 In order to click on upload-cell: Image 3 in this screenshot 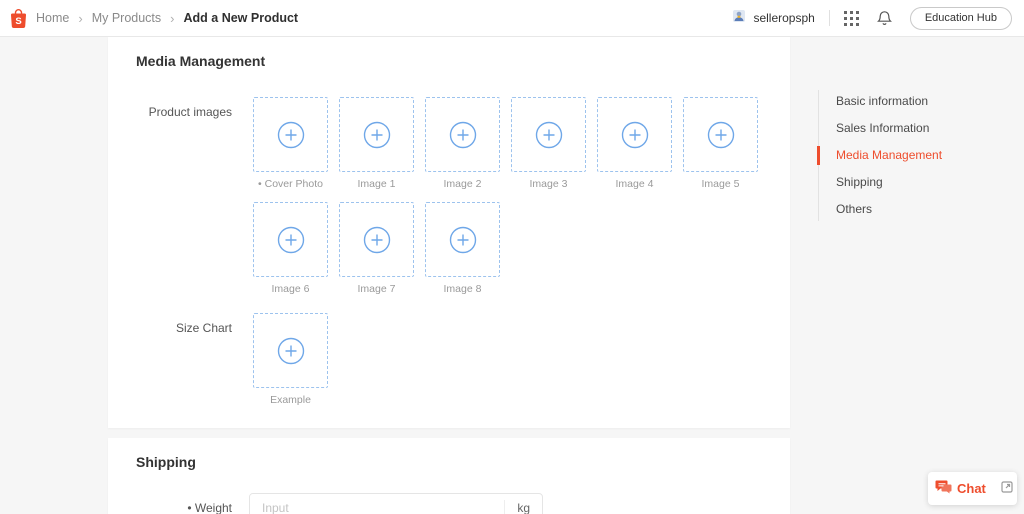, I will do `click(548, 143)`.